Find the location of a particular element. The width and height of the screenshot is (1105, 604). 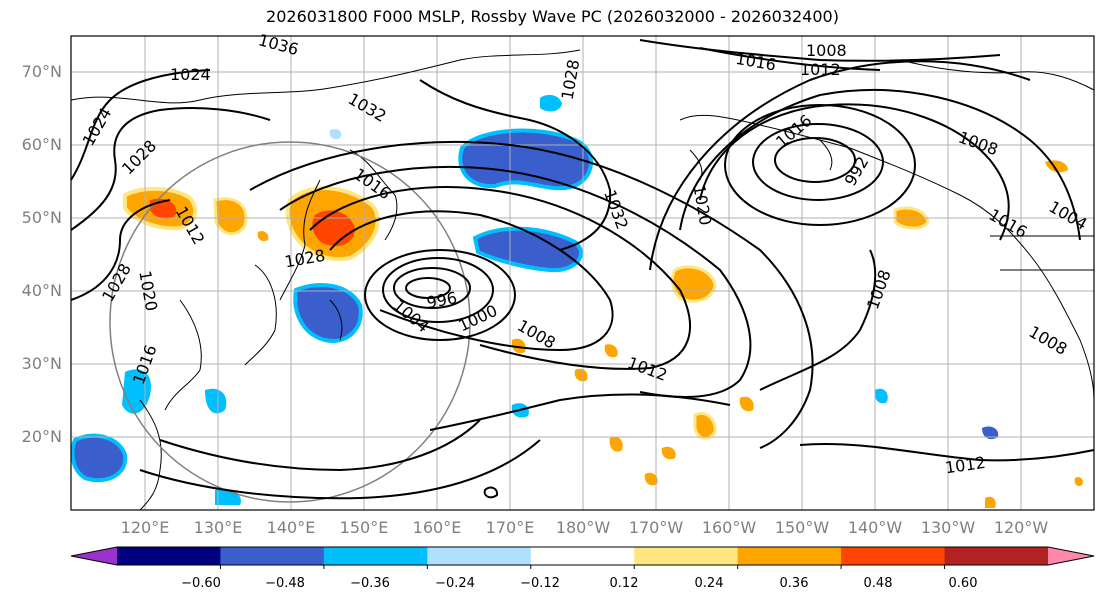

colorbar-tick-label: 0.48 is located at coordinates (878, 583).